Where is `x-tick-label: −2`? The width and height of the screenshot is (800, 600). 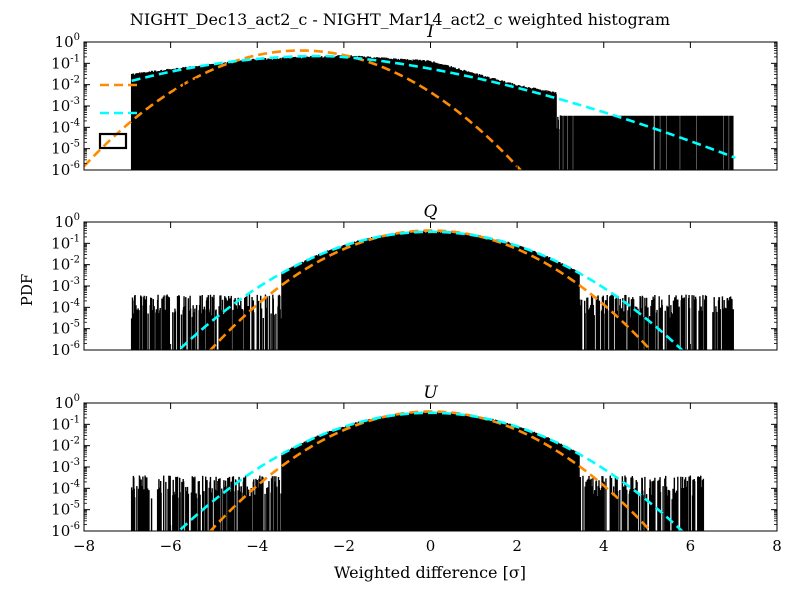
x-tick-label: −2 is located at coordinates (344, 546).